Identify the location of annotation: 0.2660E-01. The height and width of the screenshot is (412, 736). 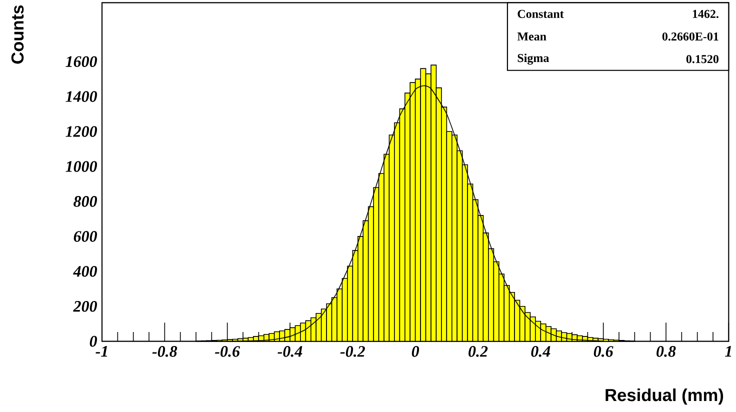
(690, 36).